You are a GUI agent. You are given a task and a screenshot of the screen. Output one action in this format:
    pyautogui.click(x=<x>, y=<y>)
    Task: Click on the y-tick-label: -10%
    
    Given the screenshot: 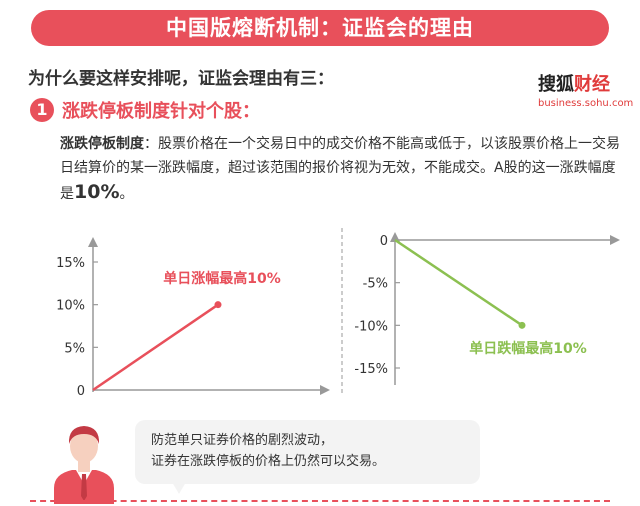 What is the action you would take?
    pyautogui.click(x=371, y=326)
    